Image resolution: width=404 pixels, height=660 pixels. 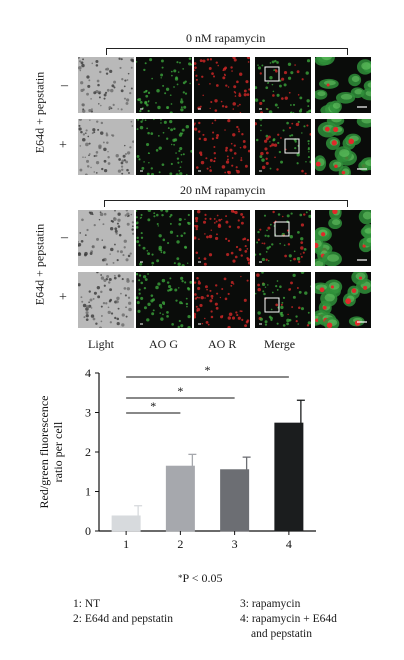 I want to click on x-tick-label-3: 3, so click(x=235, y=544).